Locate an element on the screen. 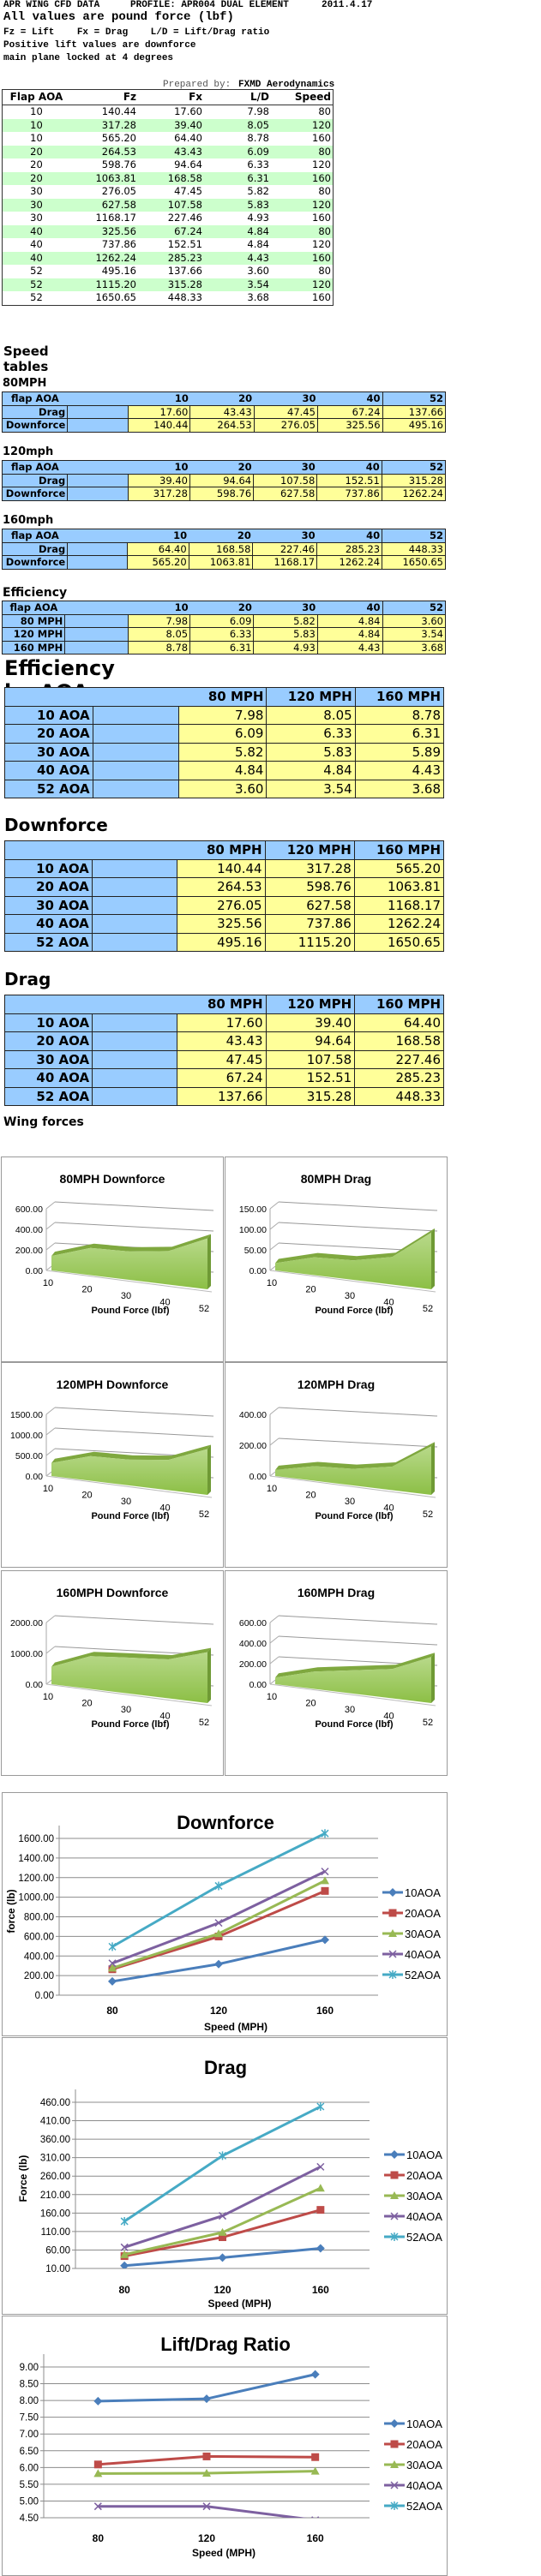 This screenshot has height=2576, width=541. y-tick-label: 6.00 is located at coordinates (29, 2468).